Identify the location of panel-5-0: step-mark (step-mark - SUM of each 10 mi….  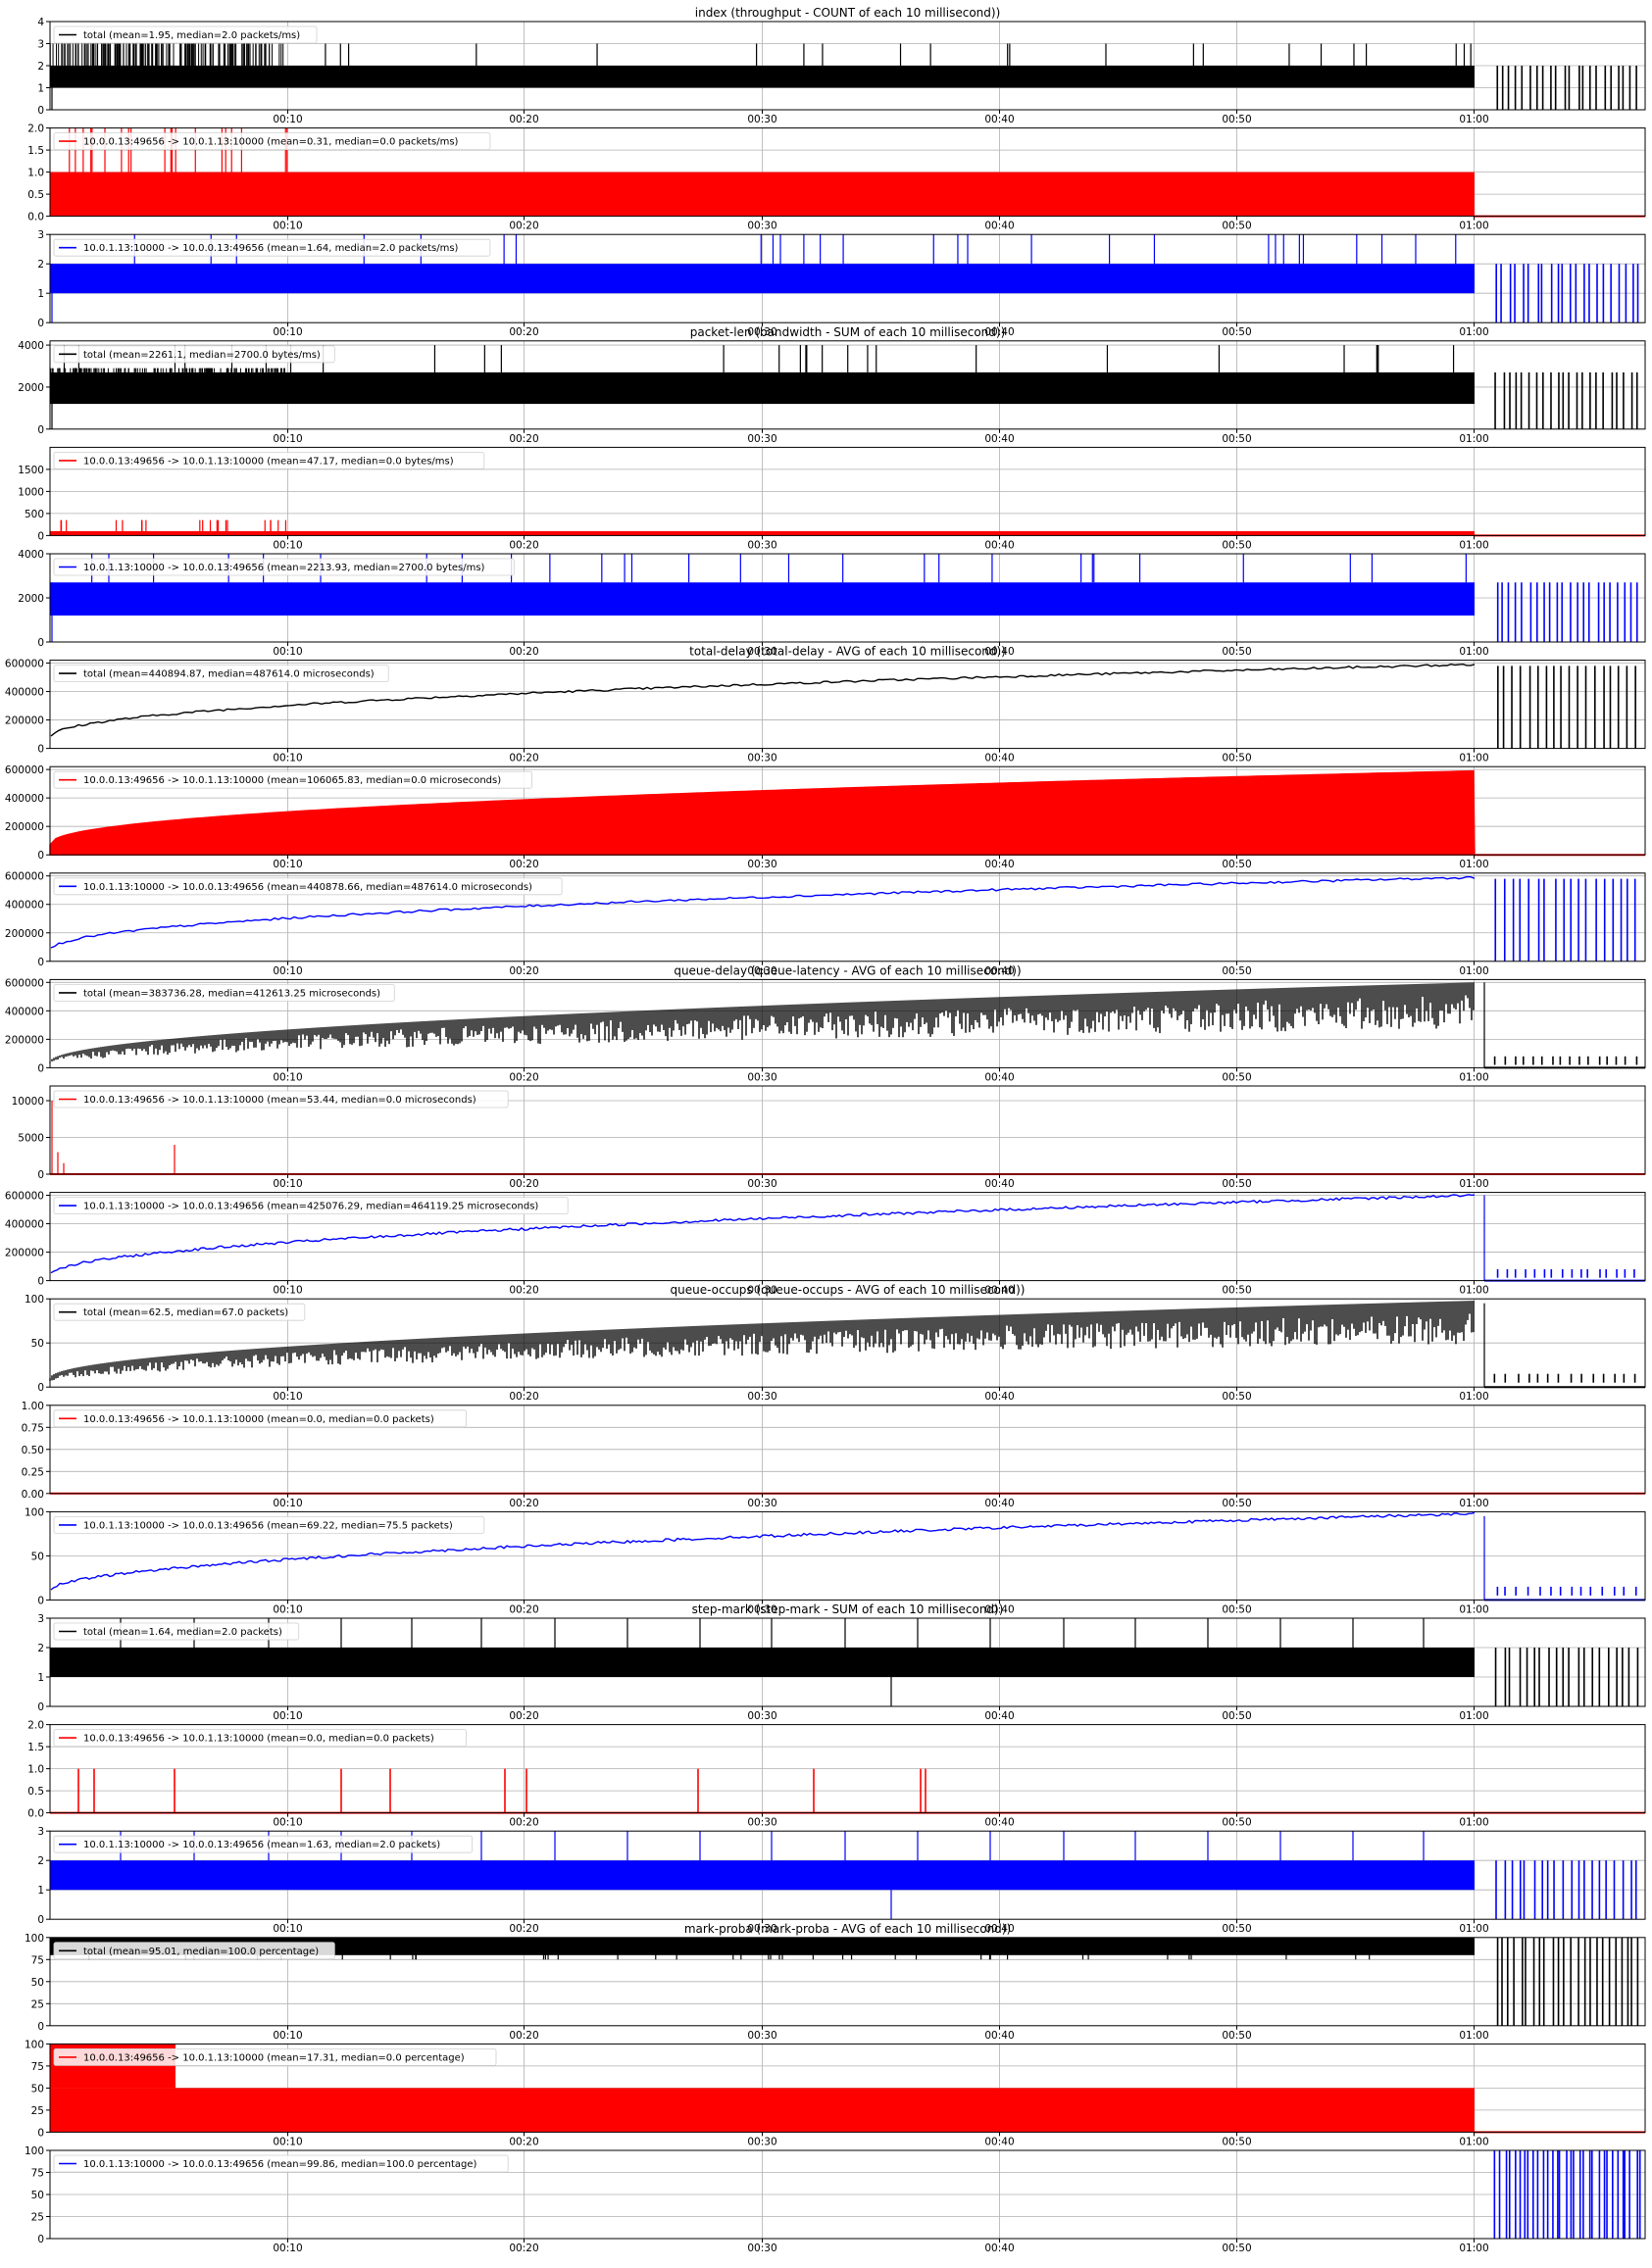
(842, 1662).